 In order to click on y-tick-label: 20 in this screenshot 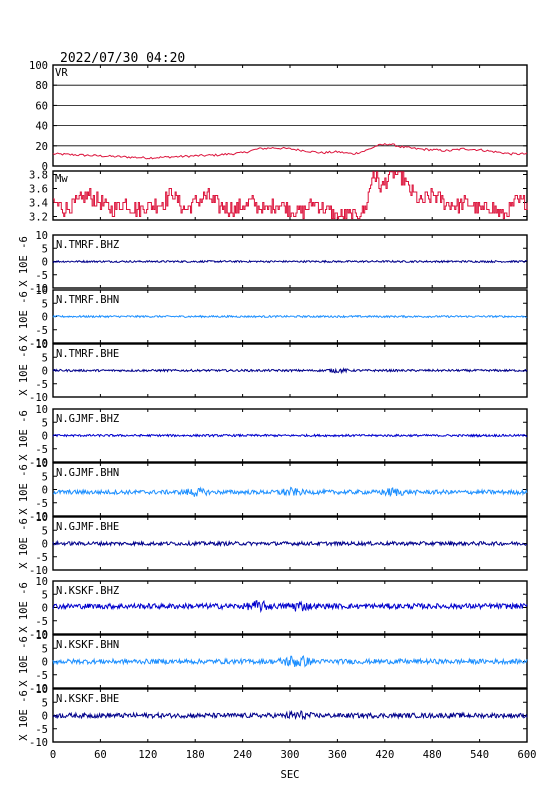, I will do `click(41, 147)`.